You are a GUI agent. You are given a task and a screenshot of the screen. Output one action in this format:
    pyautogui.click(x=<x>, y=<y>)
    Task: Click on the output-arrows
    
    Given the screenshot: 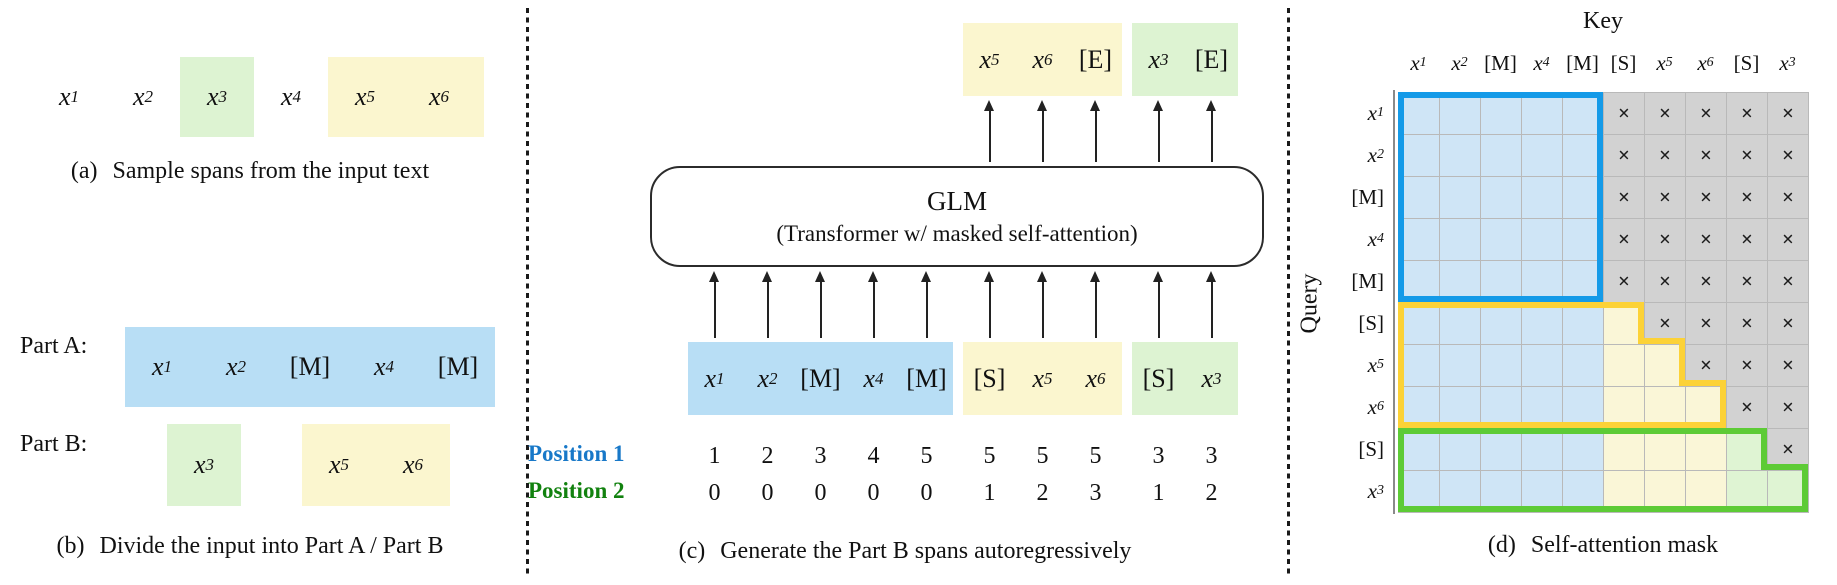 What is the action you would take?
    pyautogui.click(x=963, y=131)
    